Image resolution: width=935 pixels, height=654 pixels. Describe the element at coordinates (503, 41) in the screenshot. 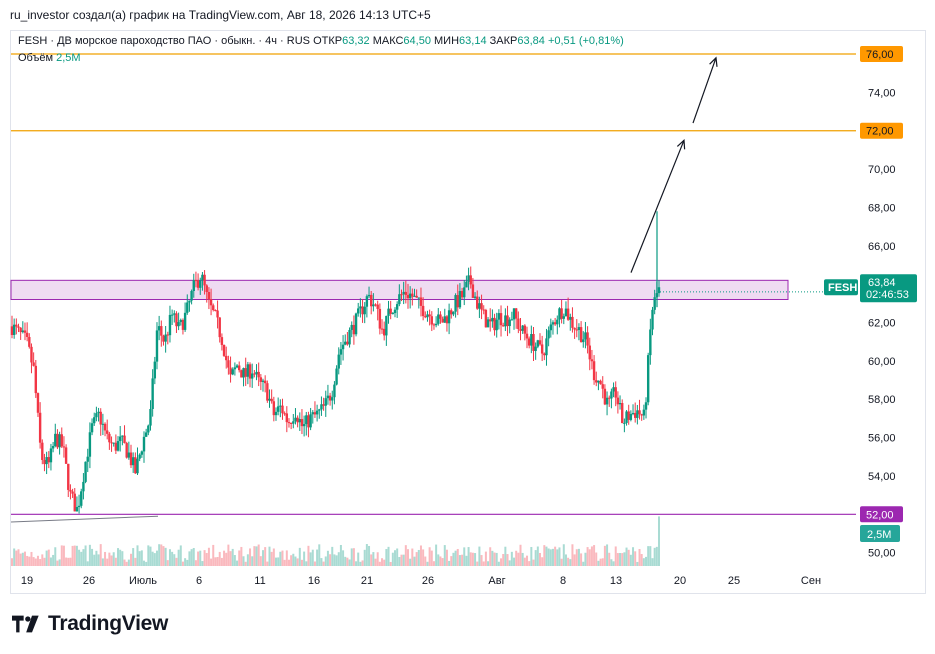

I see `close-label: ЗАКР` at that location.